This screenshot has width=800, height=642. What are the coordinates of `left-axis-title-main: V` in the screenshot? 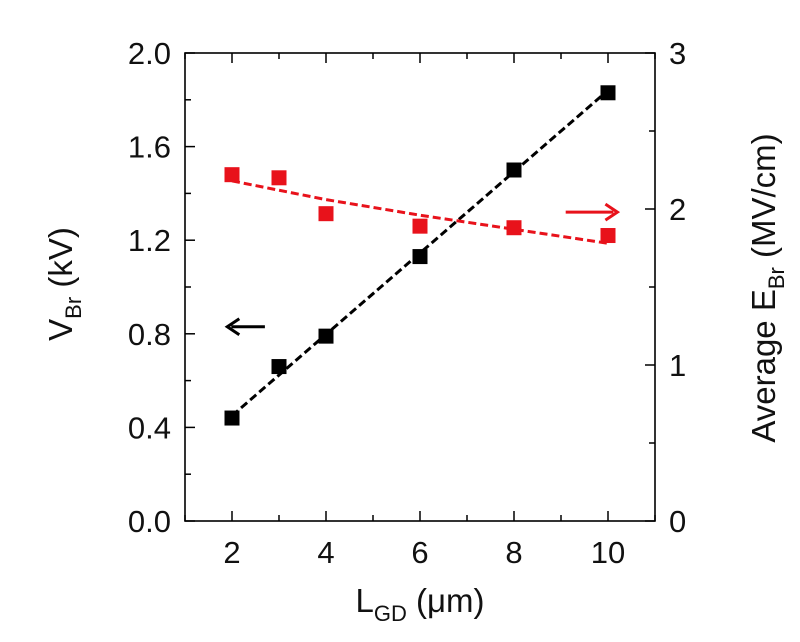 It's located at (60, 330).